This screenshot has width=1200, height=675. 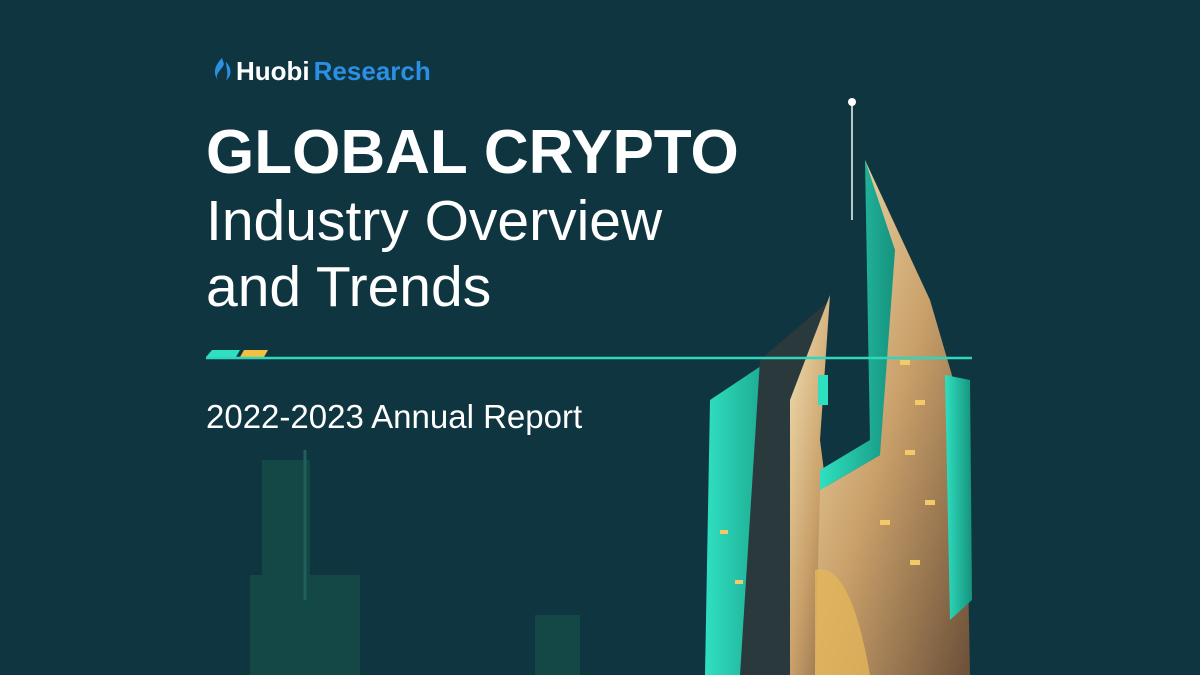 I want to click on title-line: Industry Overview, so click(x=434, y=221).